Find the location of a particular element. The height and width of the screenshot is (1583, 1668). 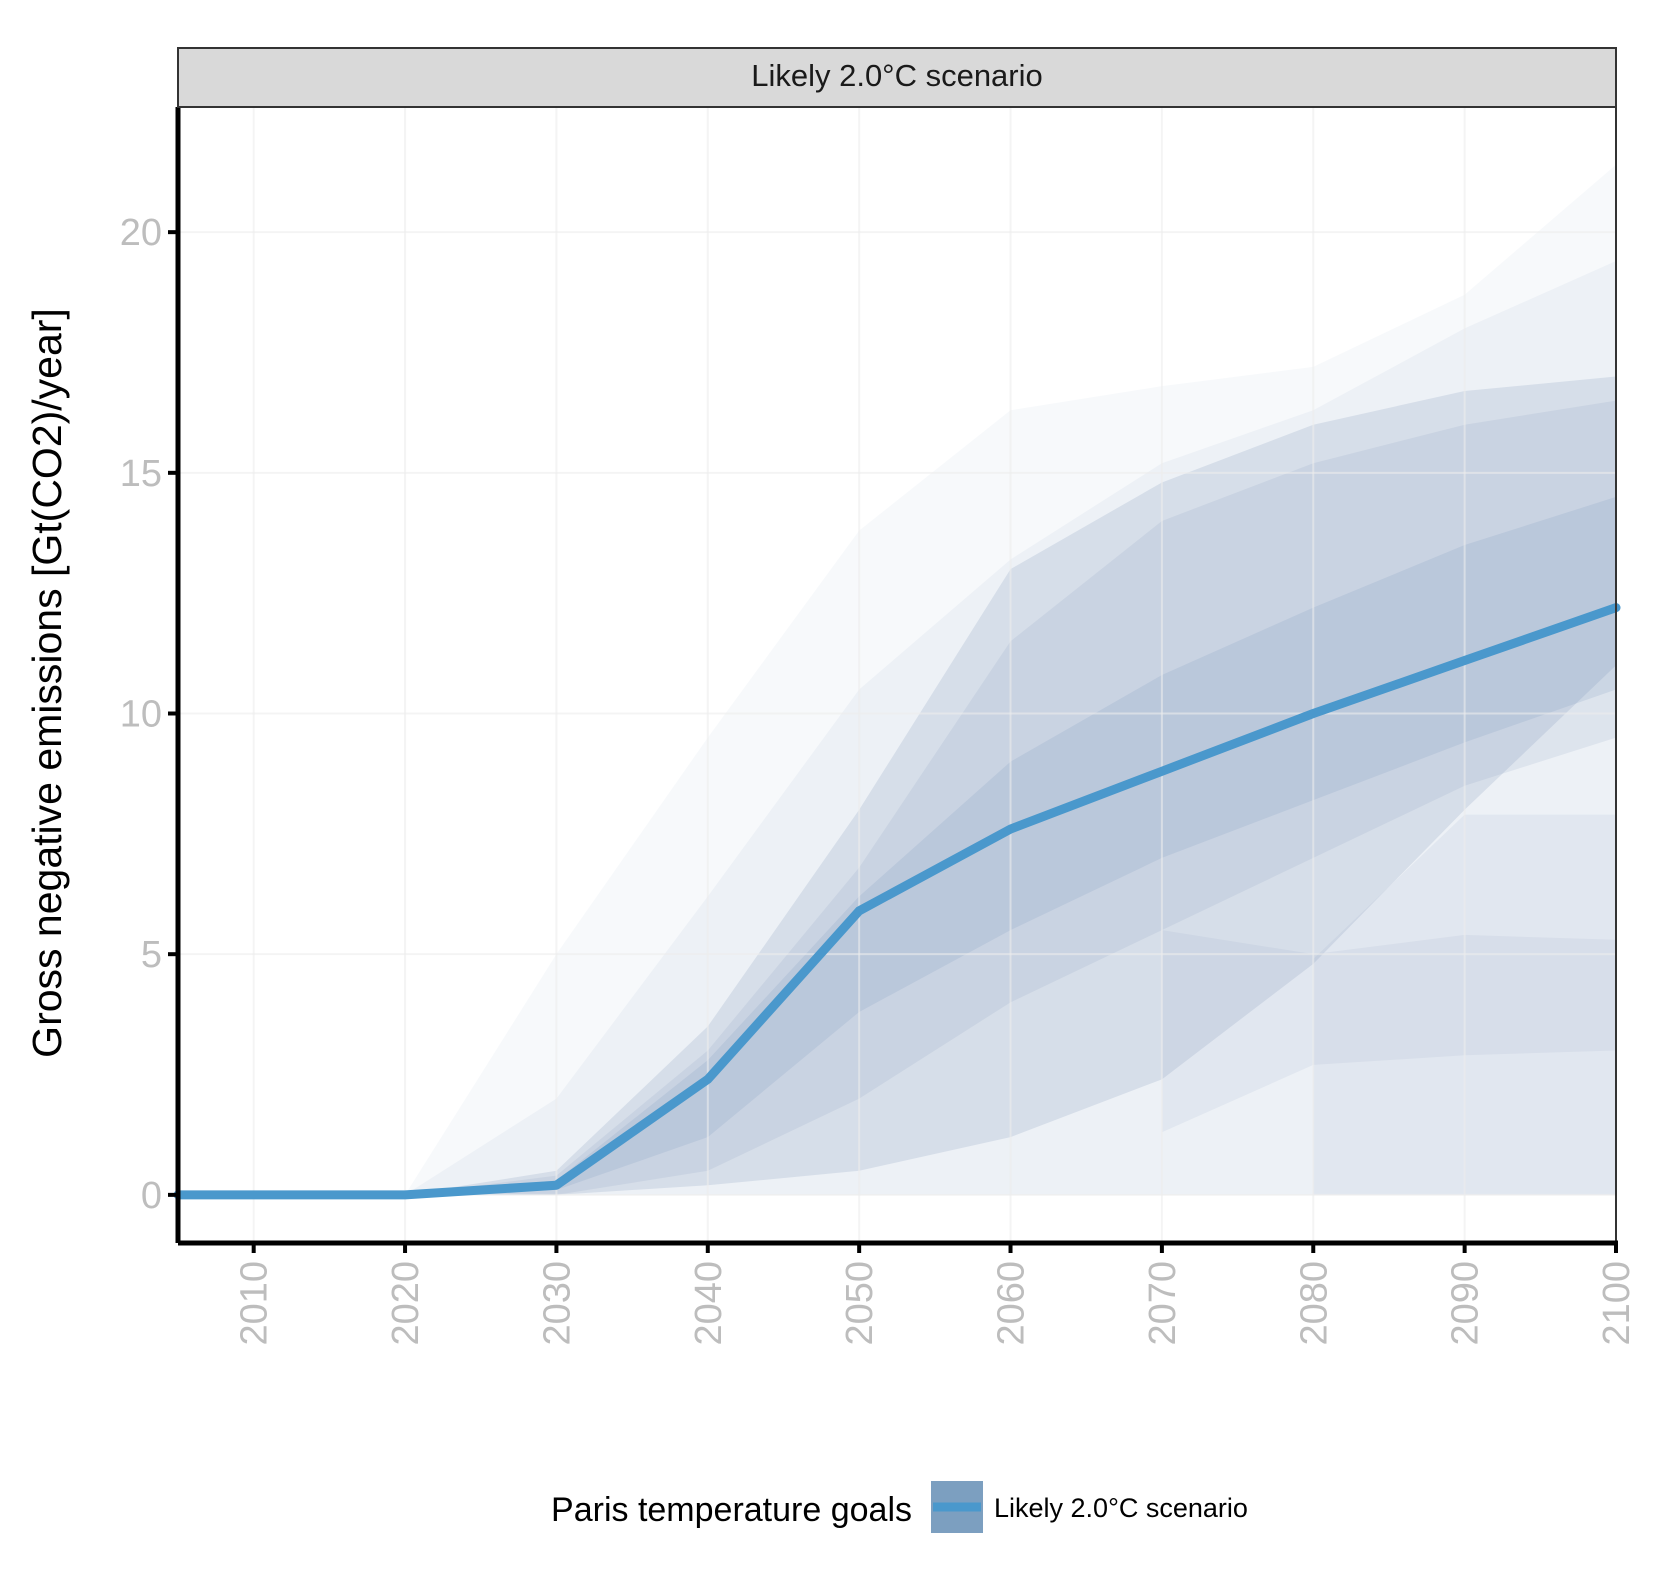

x-tick-label-2010: 2010 is located at coordinates (255, 1303).